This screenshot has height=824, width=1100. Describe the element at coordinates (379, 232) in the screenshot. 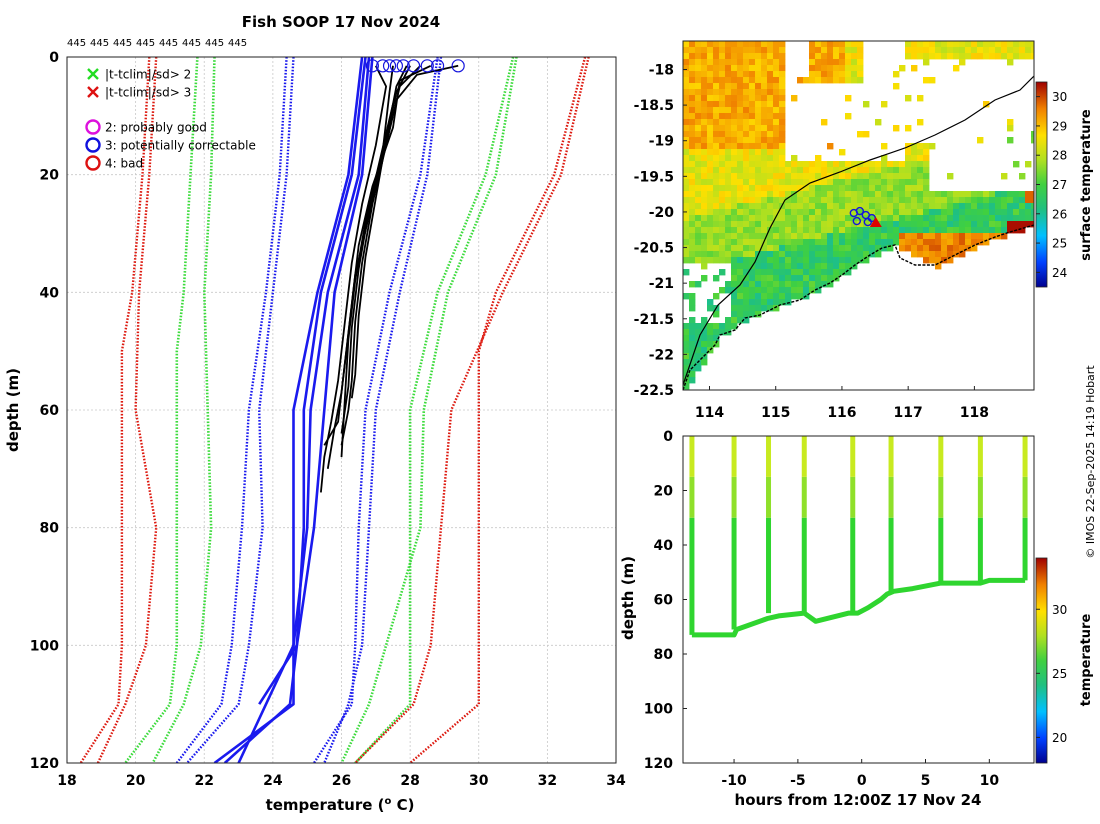

I see `series-black-solid` at that location.